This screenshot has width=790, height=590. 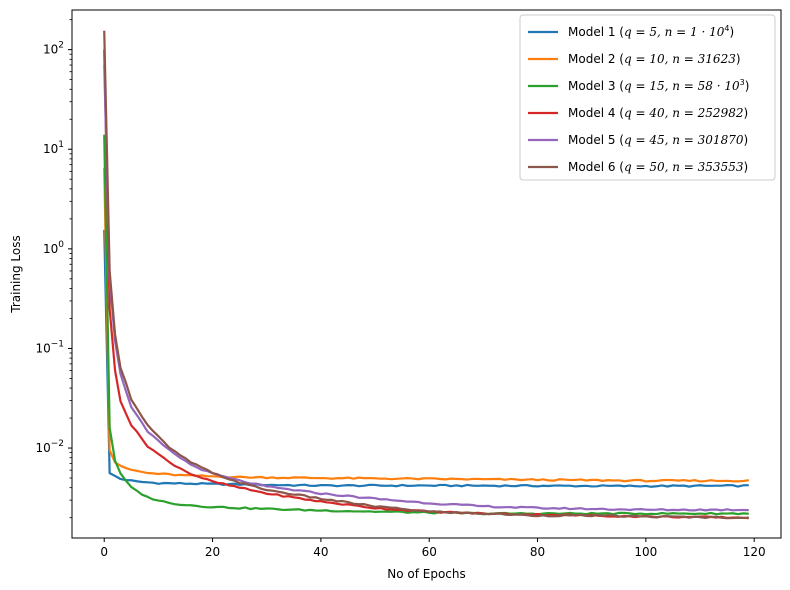 I want to click on y-tick-label: 10², so click(x=53, y=49).